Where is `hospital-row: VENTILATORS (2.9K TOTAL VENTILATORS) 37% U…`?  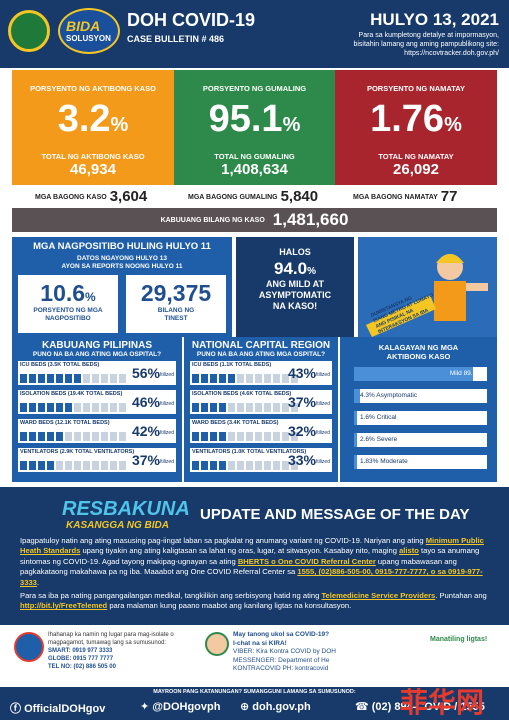 hospital-row: VENTILATORS (2.9K TOTAL VENTILATORS) 37% U… is located at coordinates (97, 460).